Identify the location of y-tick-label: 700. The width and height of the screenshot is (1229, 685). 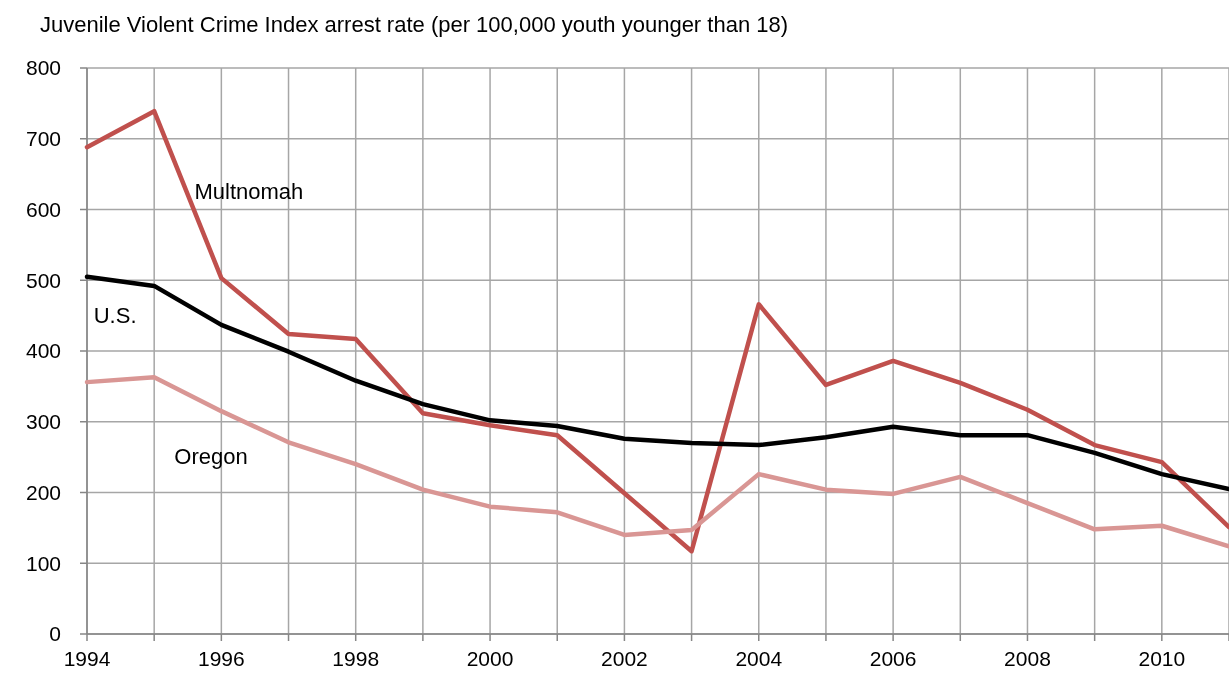
(43, 139).